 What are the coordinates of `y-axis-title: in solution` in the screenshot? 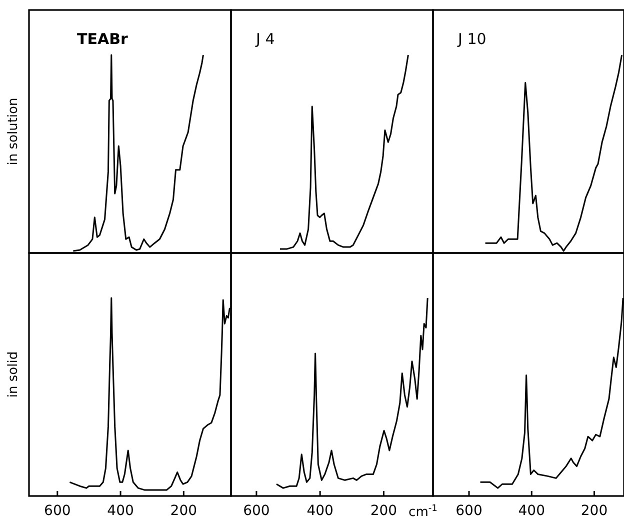 It's located at (13, 132).